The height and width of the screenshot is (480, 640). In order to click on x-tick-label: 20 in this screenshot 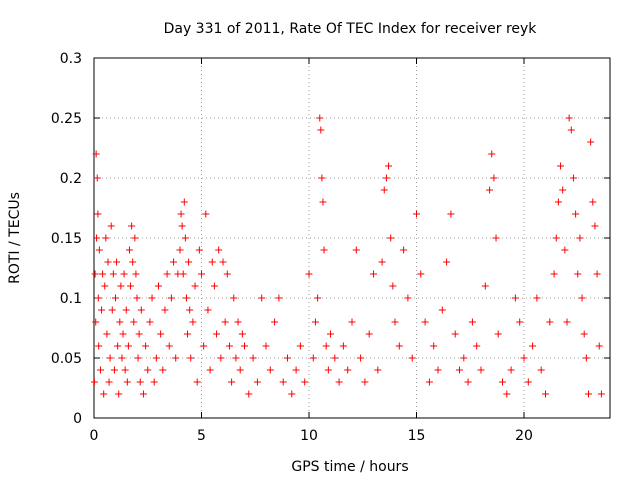, I will do `click(524, 436)`.